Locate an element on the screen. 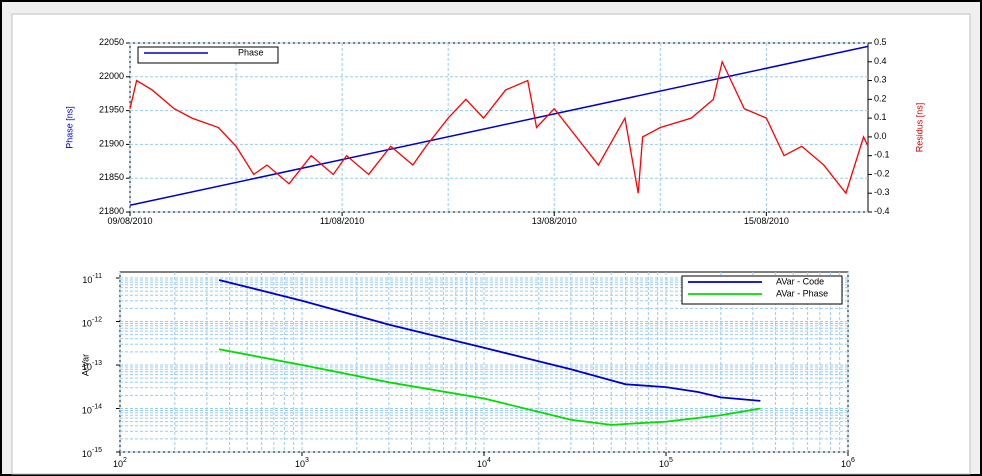 The image size is (982, 476). x-tick-label: 10² is located at coordinates (120, 463).